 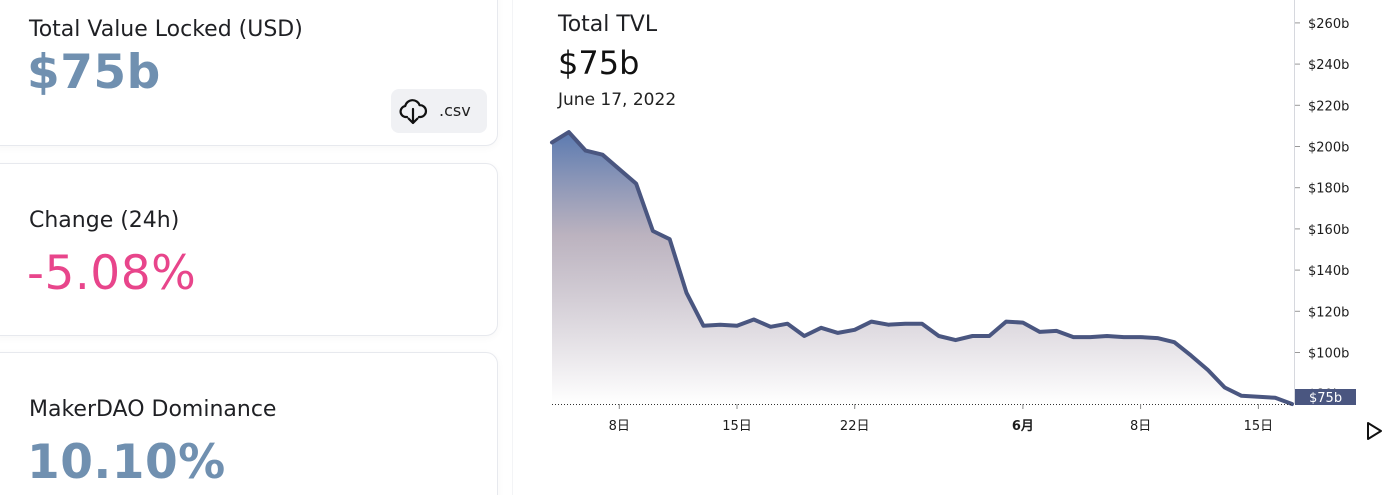 I want to click on y-tick-label: $240b, so click(x=1328, y=65).